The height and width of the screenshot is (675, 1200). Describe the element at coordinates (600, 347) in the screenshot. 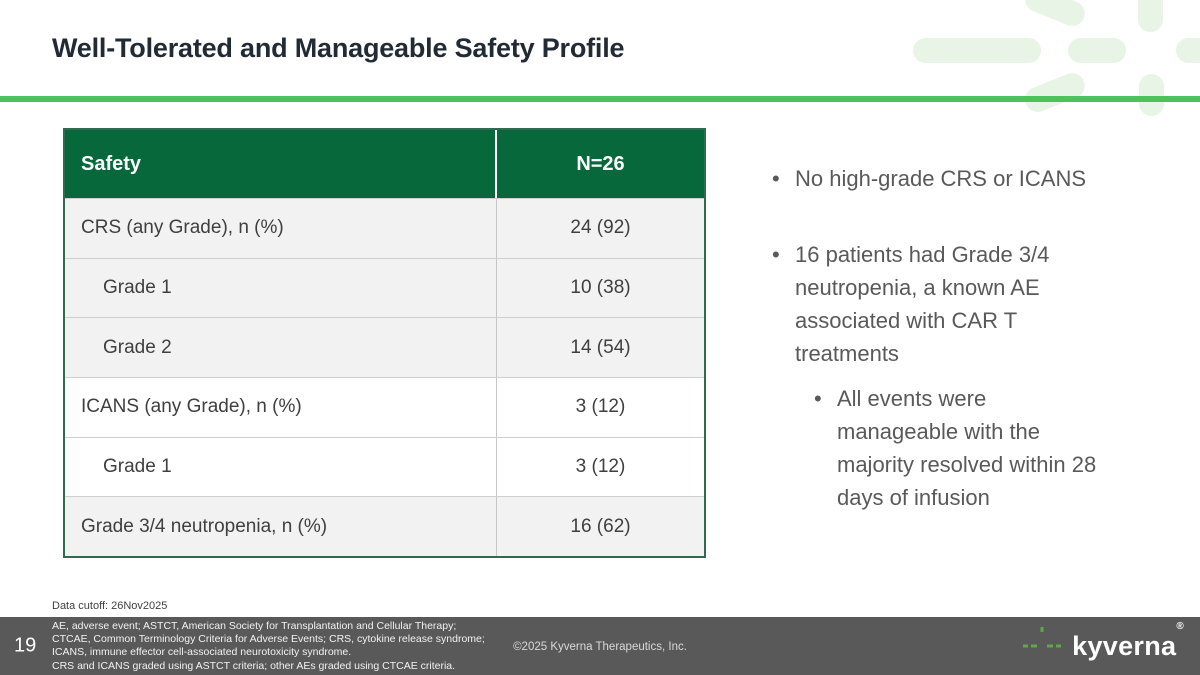

I see `row-value: 14 (54)` at that location.